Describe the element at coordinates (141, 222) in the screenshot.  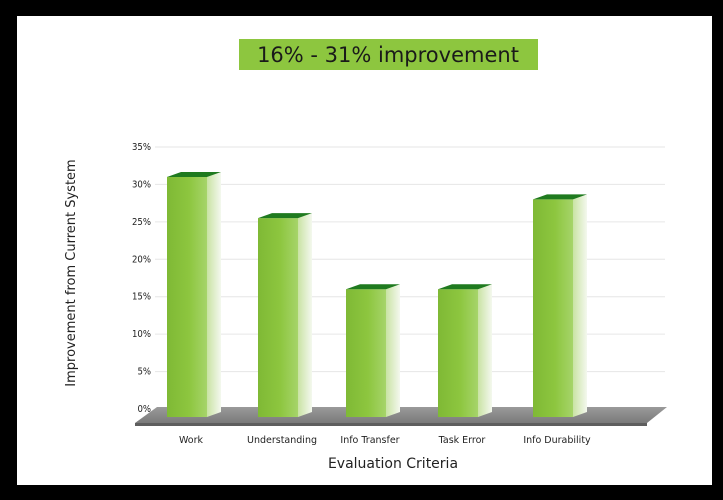
I see `y-tick-label: 25%` at that location.